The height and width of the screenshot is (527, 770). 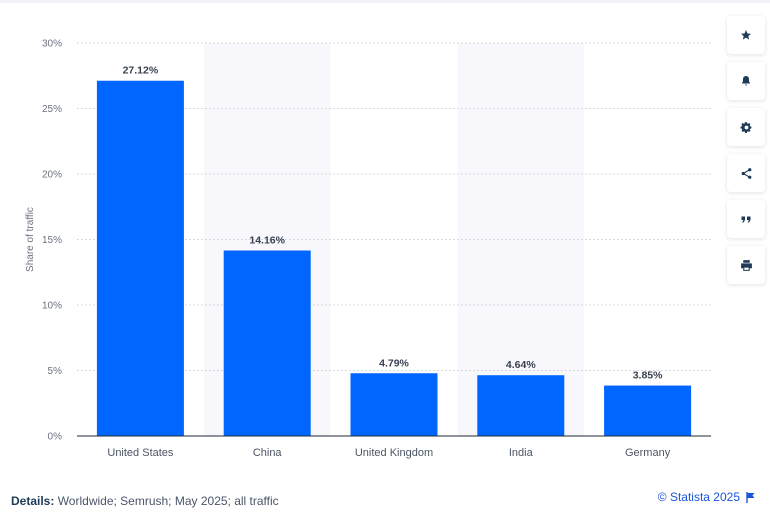 I want to click on x-category-label: United Kingdom, so click(x=394, y=453).